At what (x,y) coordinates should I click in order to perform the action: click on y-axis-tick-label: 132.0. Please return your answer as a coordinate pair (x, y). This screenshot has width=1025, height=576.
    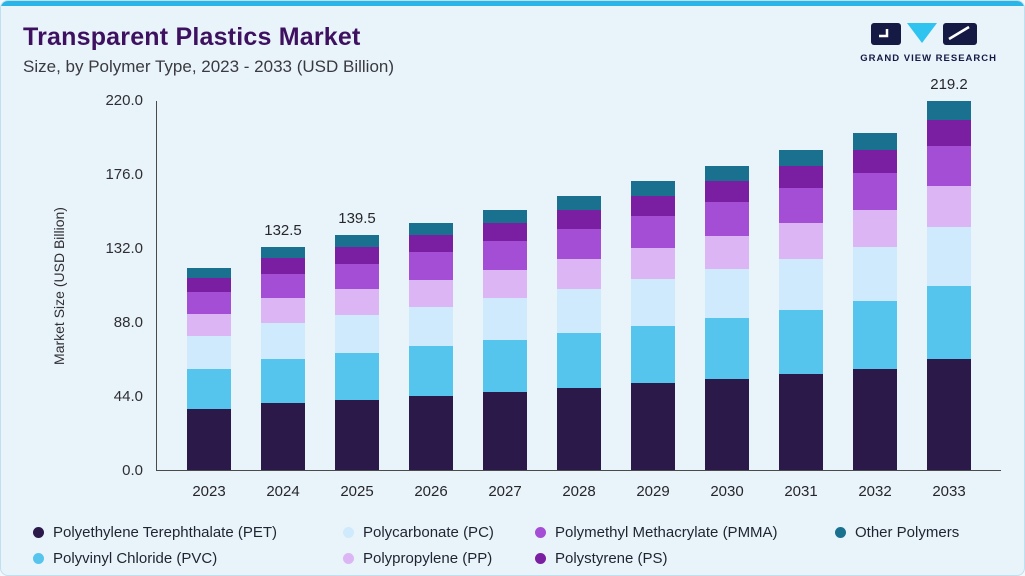
    Looking at the image, I should click on (124, 248).